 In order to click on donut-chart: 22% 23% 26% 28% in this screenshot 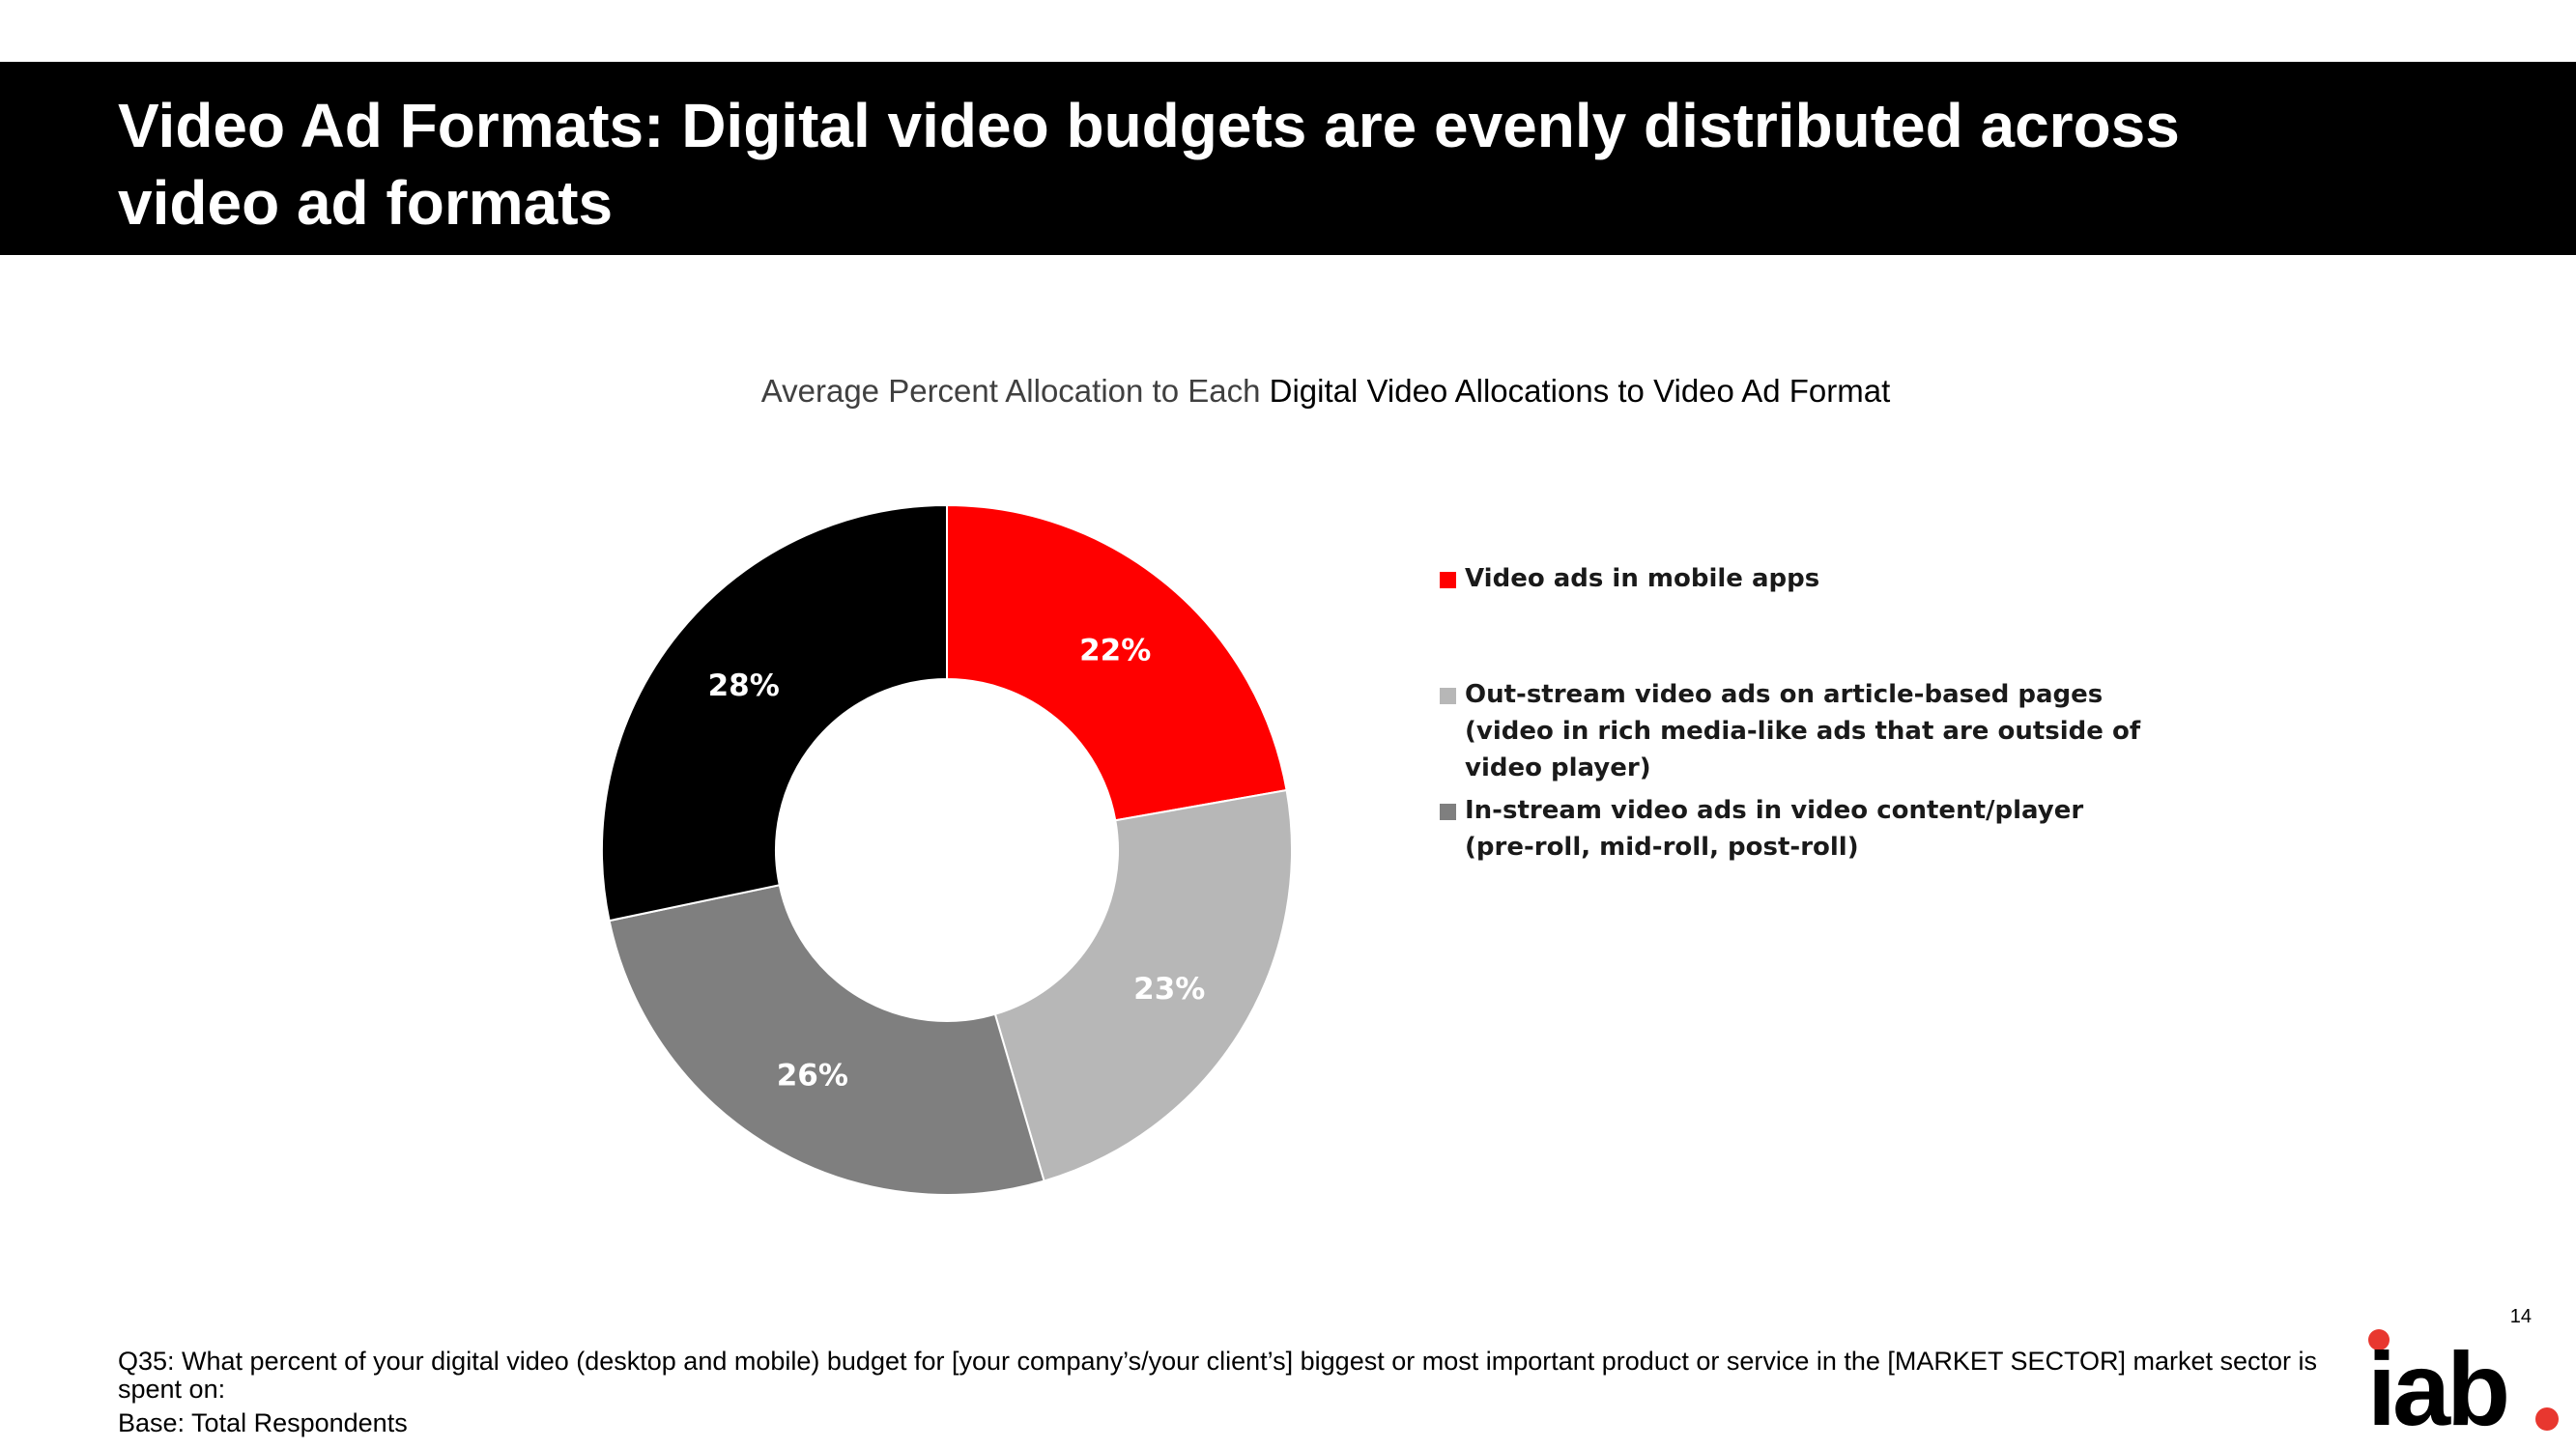, I will do `click(947, 849)`.